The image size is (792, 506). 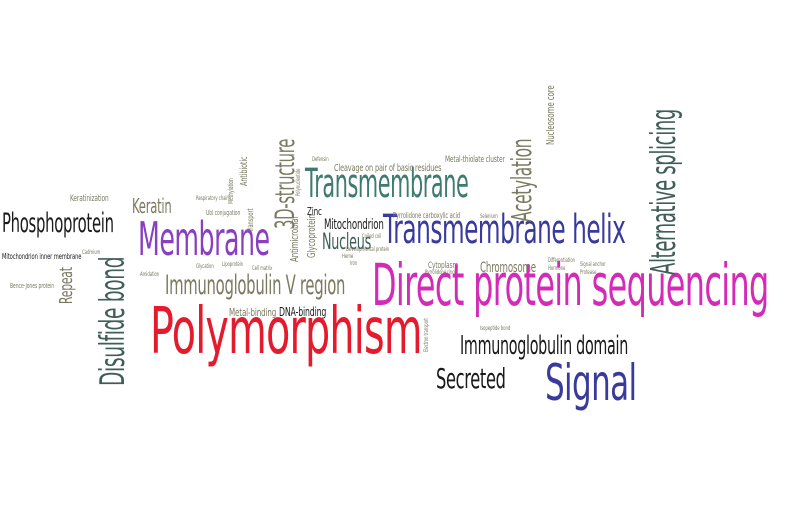 What do you see at coordinates (204, 239) in the screenshot?
I see `word-membrane: Membrane` at bounding box center [204, 239].